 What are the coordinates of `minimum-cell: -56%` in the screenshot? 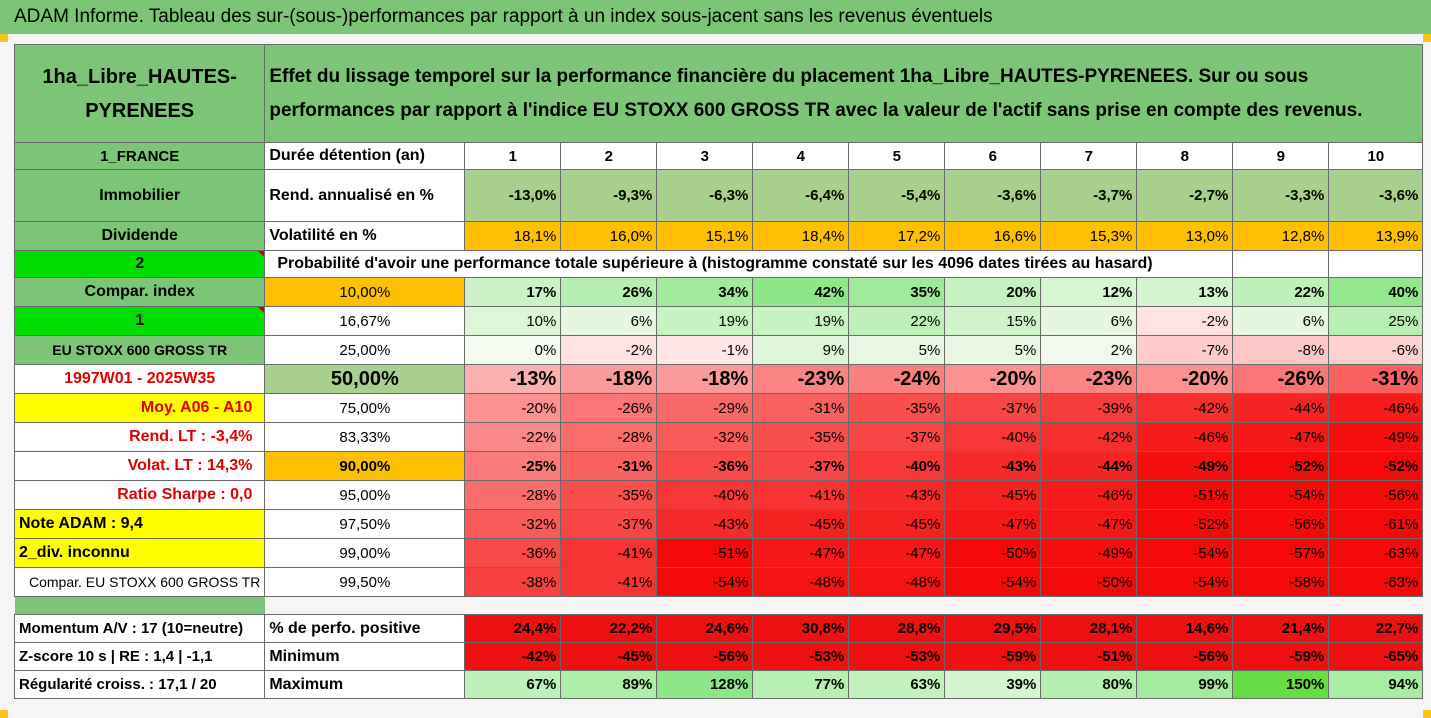 It's located at (705, 656).